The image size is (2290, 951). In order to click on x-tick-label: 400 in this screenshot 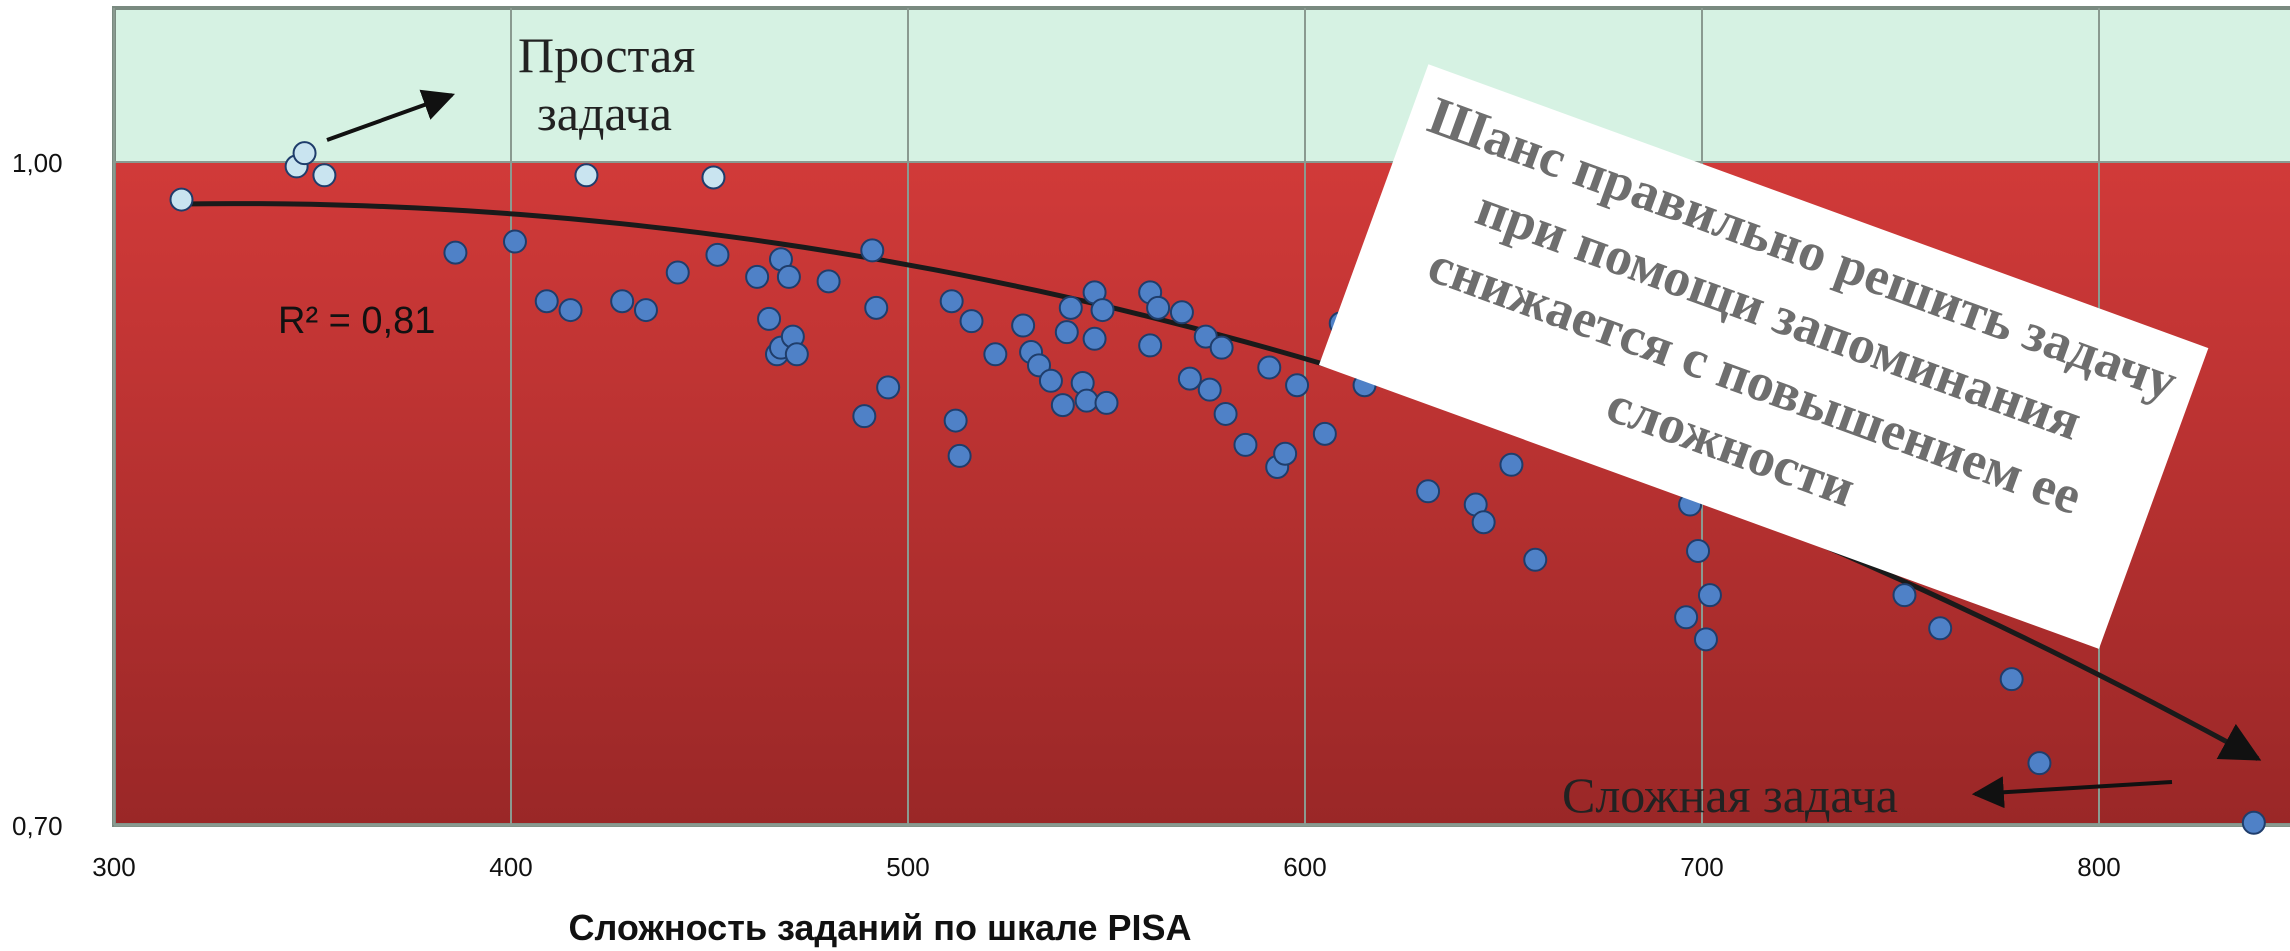, I will do `click(510, 867)`.